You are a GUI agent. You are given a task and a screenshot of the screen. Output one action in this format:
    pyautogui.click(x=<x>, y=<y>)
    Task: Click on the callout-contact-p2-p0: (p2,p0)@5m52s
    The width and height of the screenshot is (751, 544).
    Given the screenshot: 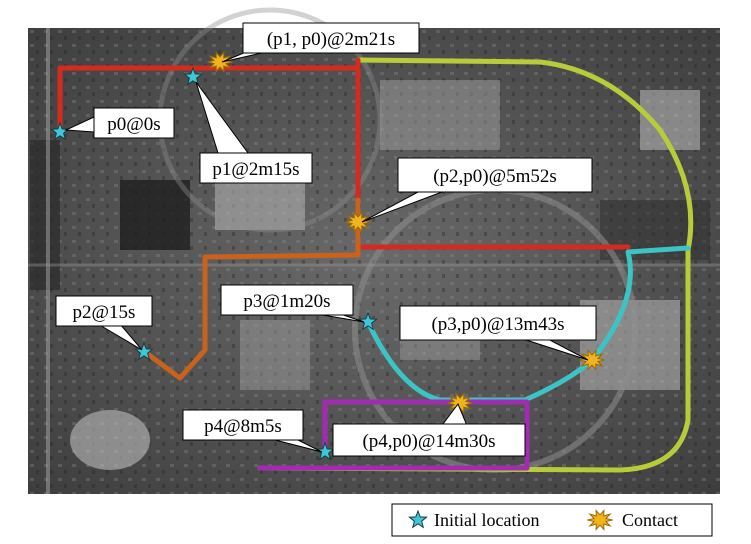 What is the action you would take?
    pyautogui.click(x=495, y=175)
    